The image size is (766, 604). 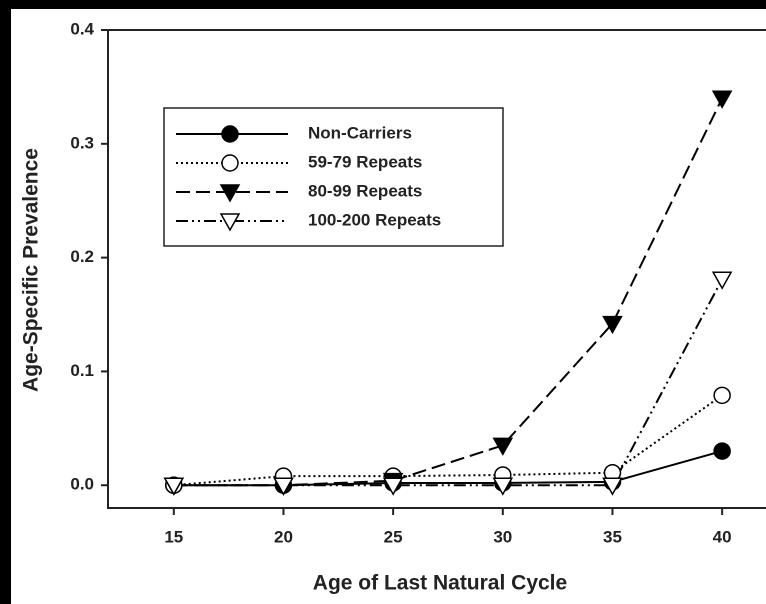 What do you see at coordinates (365, 190) in the screenshot?
I see `legend-label: 80-99 Repeats` at bounding box center [365, 190].